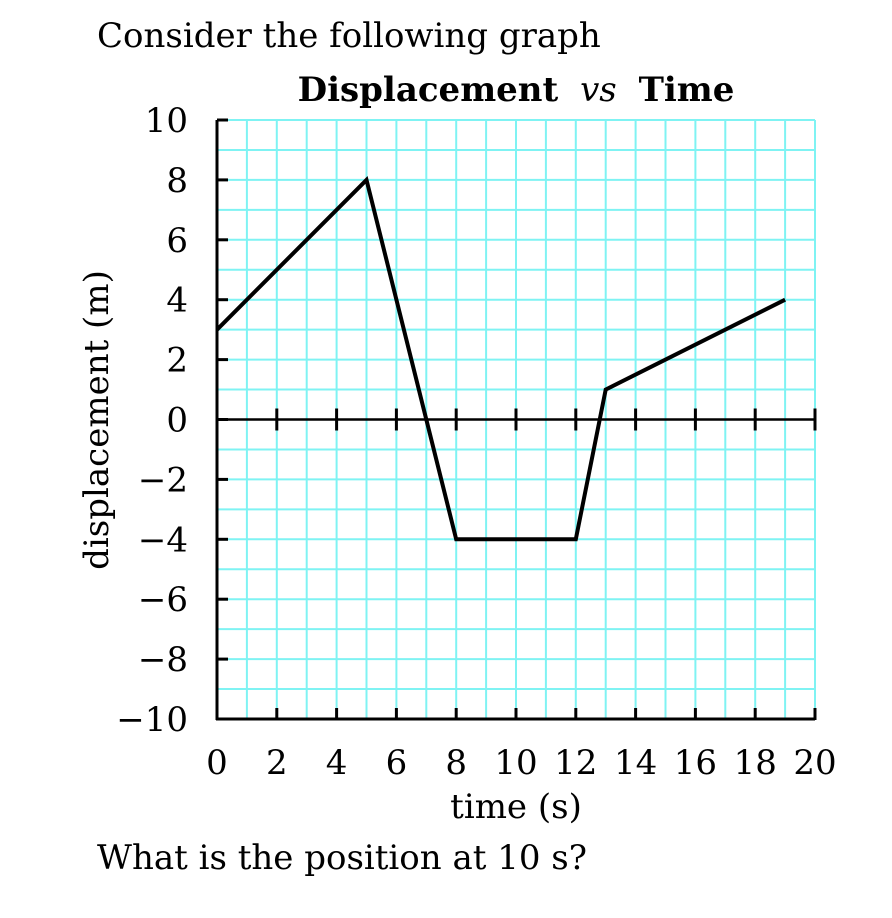 The width and height of the screenshot is (892, 918). What do you see at coordinates (397, 763) in the screenshot?
I see `x-tick-label: 6` at bounding box center [397, 763].